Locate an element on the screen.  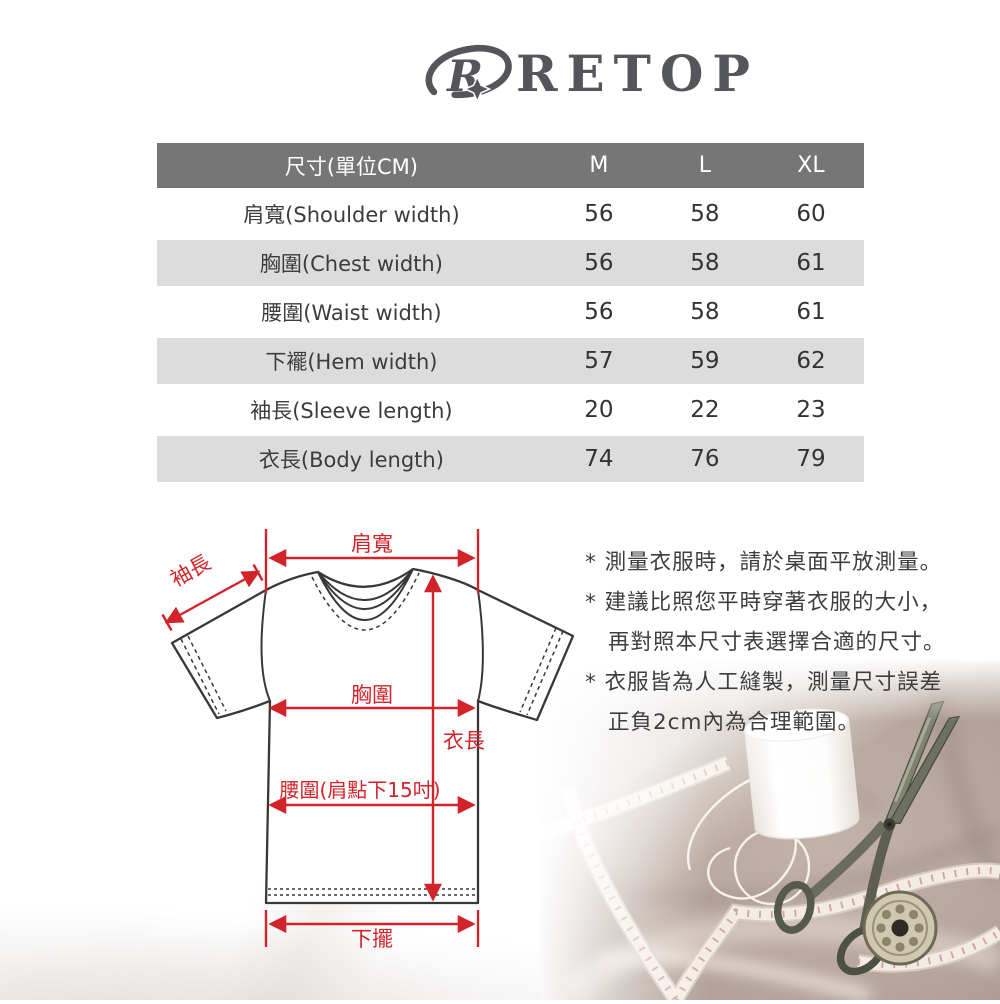
cell-value: 57 is located at coordinates (598, 361).